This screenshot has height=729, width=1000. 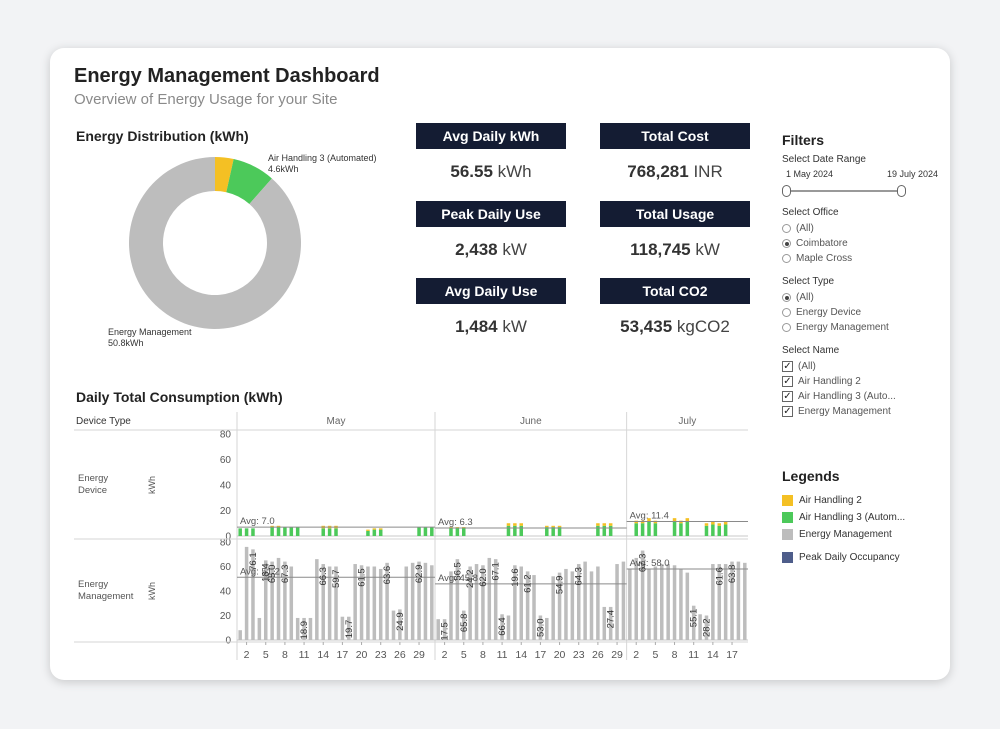 What do you see at coordinates (787, 396) in the screenshot?
I see `name-checkbox-air-handling-3: ✓` at bounding box center [787, 396].